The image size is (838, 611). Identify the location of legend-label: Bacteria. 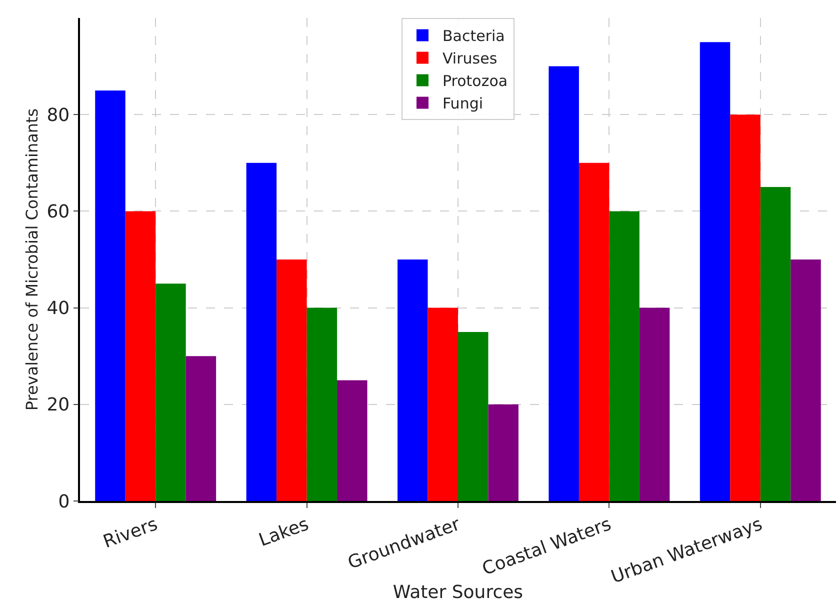
(473, 36).